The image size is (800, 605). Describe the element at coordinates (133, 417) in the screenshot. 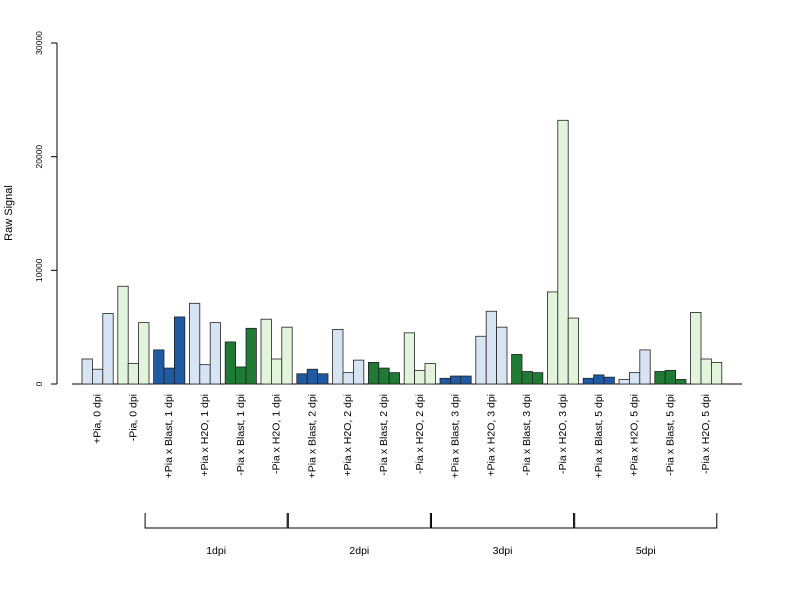

I see `x-tick-label: -Pia, 0 dpi` at that location.